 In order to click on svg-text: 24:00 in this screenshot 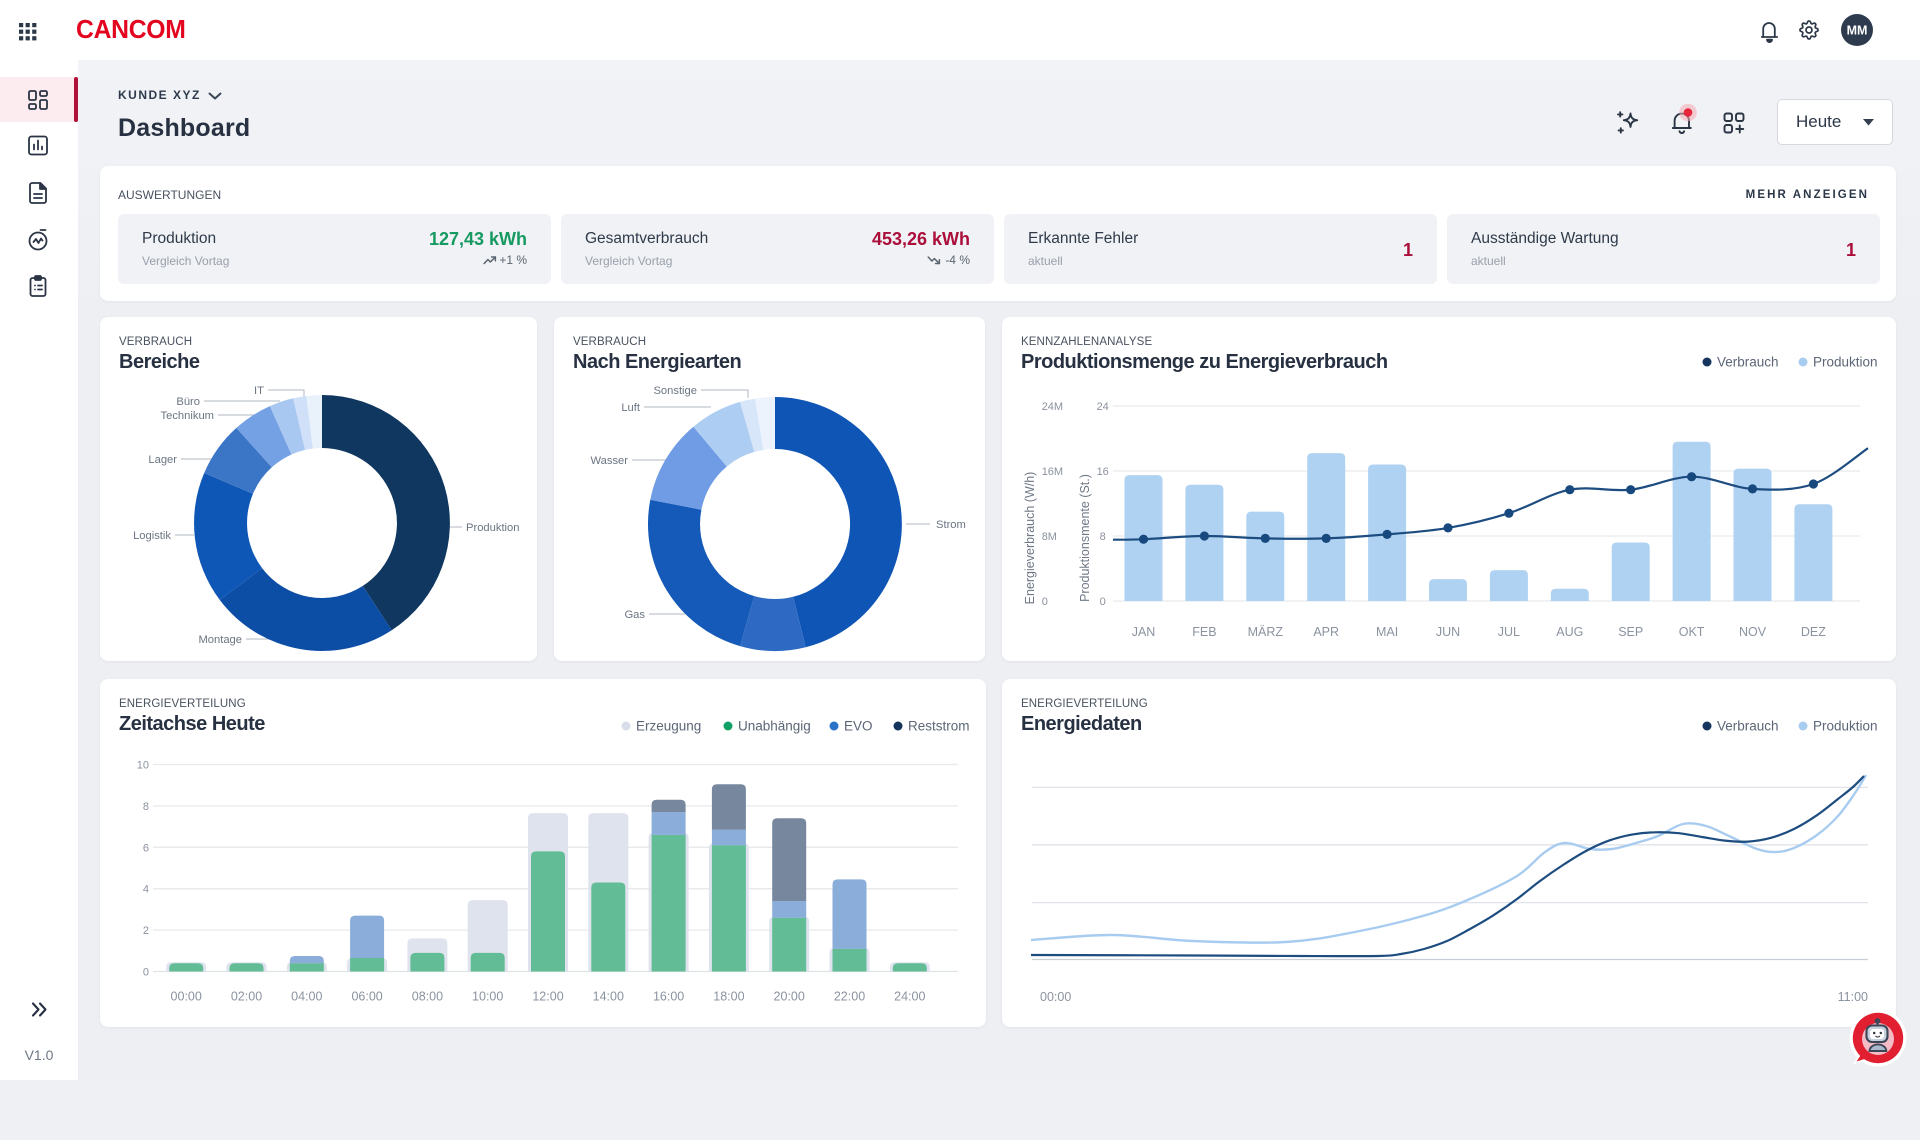, I will do `click(909, 997)`.